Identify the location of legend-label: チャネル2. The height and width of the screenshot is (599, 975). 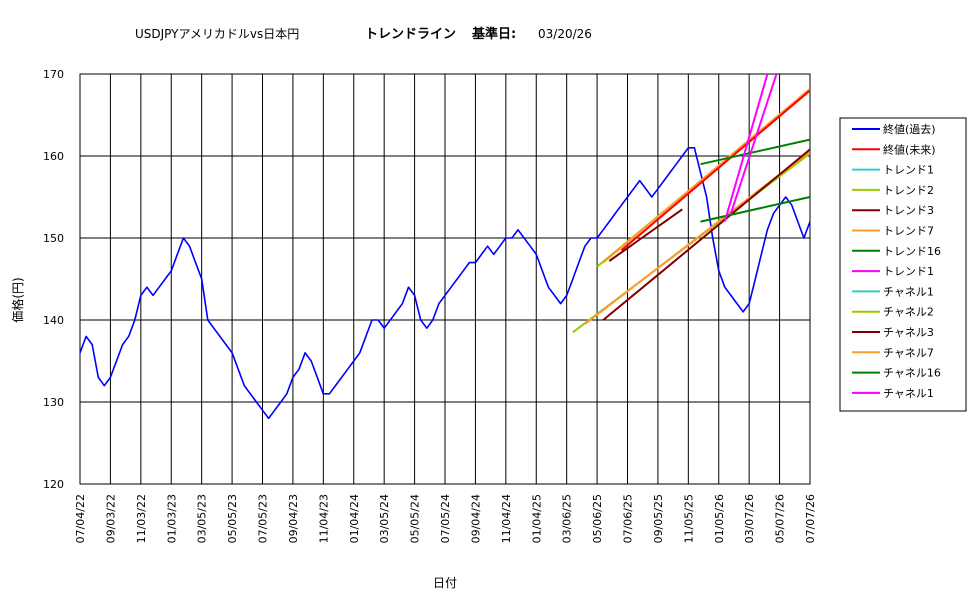
(908, 312).